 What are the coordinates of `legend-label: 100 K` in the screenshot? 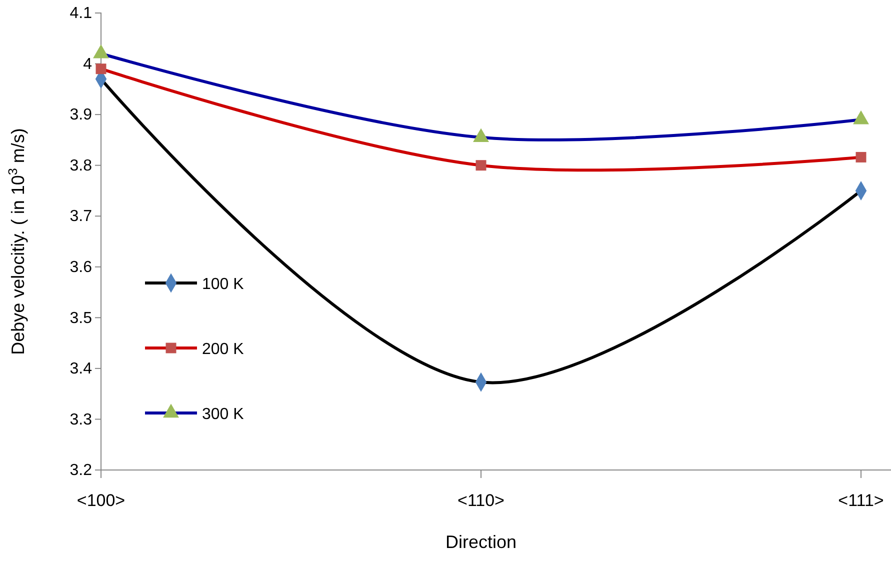 It's located at (223, 284).